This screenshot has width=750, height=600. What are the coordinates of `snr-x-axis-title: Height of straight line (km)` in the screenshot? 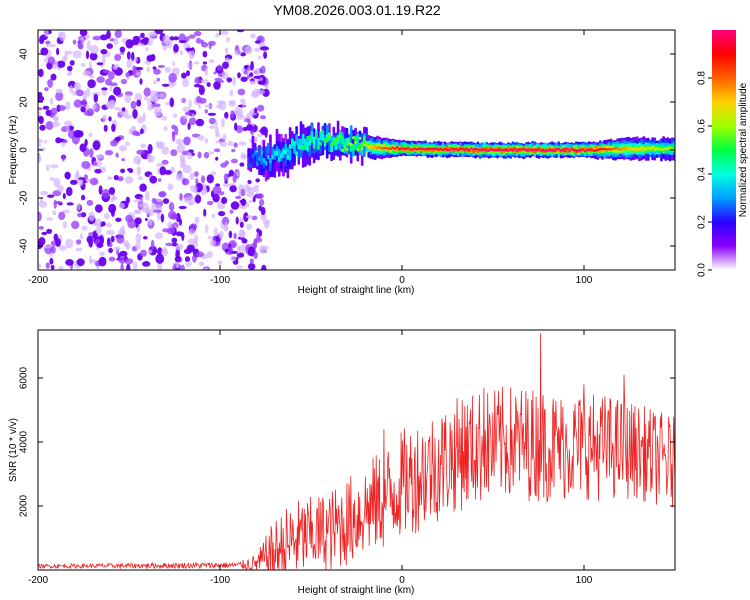 It's located at (356, 590).